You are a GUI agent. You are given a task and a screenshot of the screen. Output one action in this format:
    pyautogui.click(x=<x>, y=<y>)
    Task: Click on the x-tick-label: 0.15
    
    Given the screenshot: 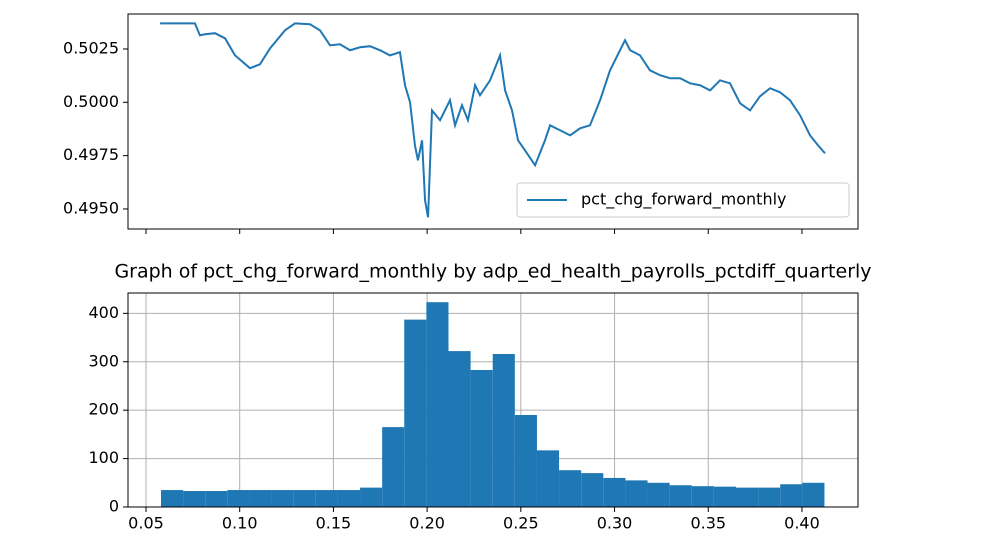 What is the action you would take?
    pyautogui.click(x=334, y=523)
    